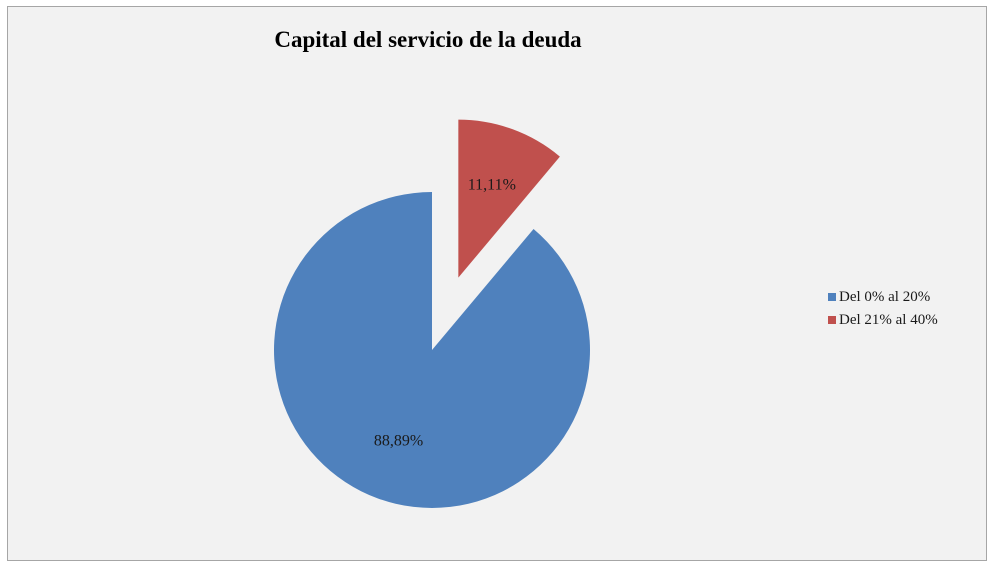 The width and height of the screenshot is (992, 562). I want to click on data-label-0: 88,89%, so click(398, 441).